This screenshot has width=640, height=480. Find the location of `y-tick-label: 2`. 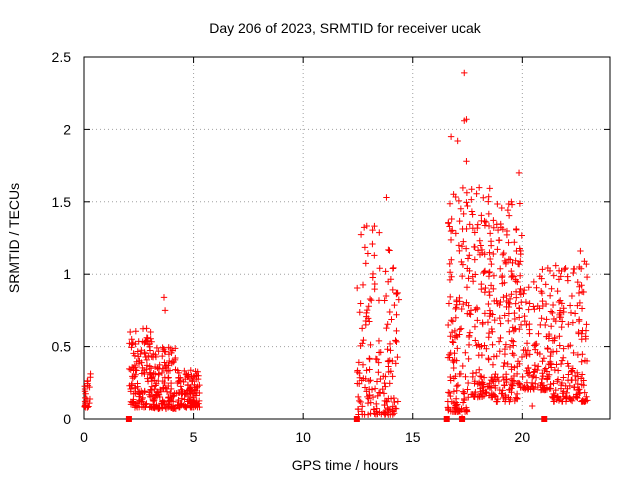

y-tick-label: 2 is located at coordinates (67, 129).